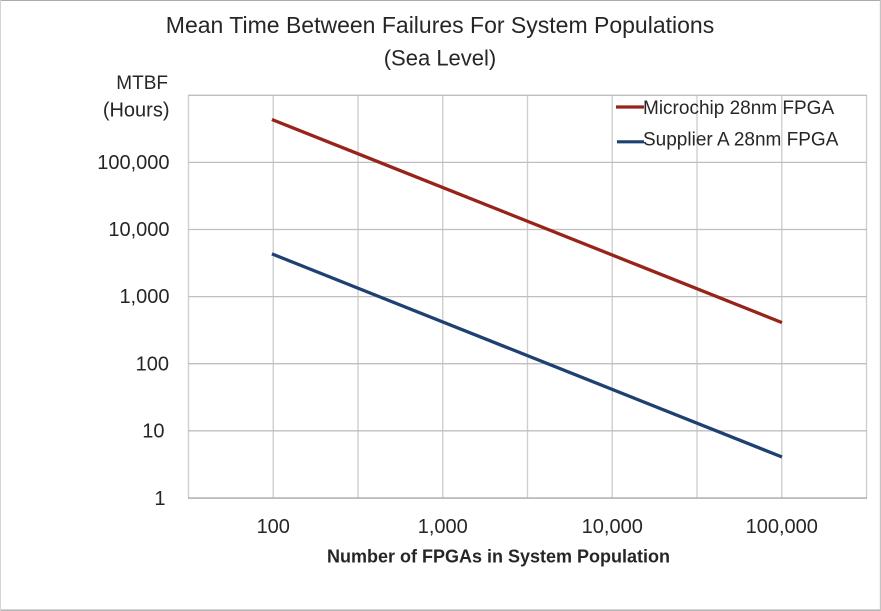 Image resolution: width=881 pixels, height=611 pixels. I want to click on svg-text:Number of FPGAs in System Popu: Number of FPGAs in System Population, so click(498, 557).